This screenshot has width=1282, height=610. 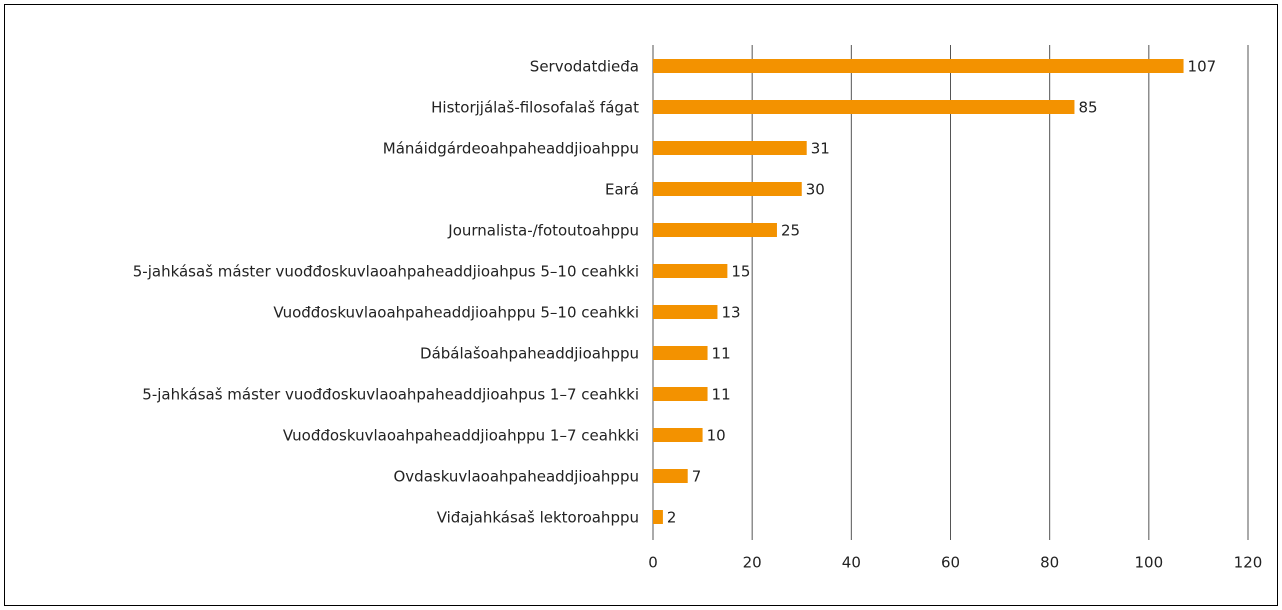 I want to click on value-label: 15, so click(x=740, y=272).